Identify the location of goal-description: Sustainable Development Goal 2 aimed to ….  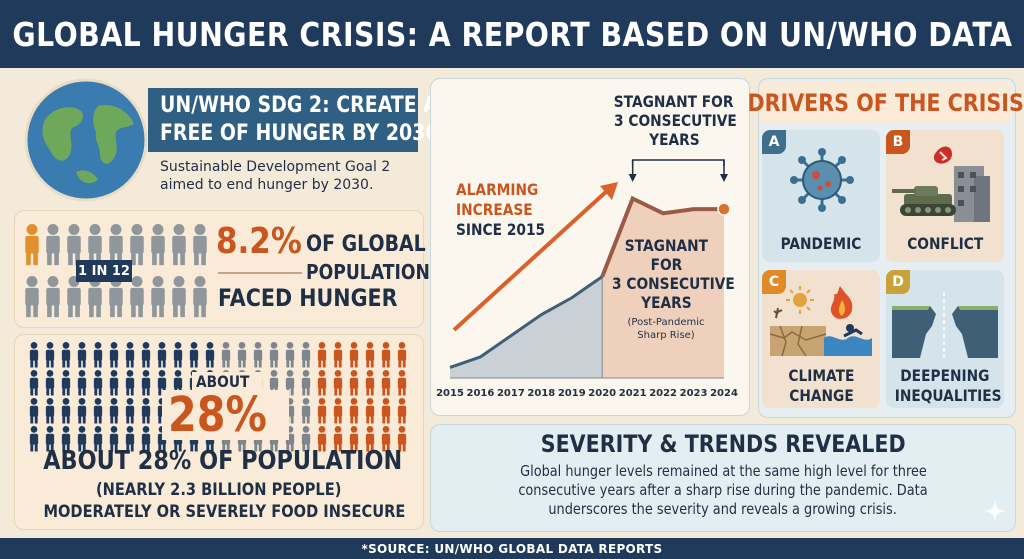
(290, 176).